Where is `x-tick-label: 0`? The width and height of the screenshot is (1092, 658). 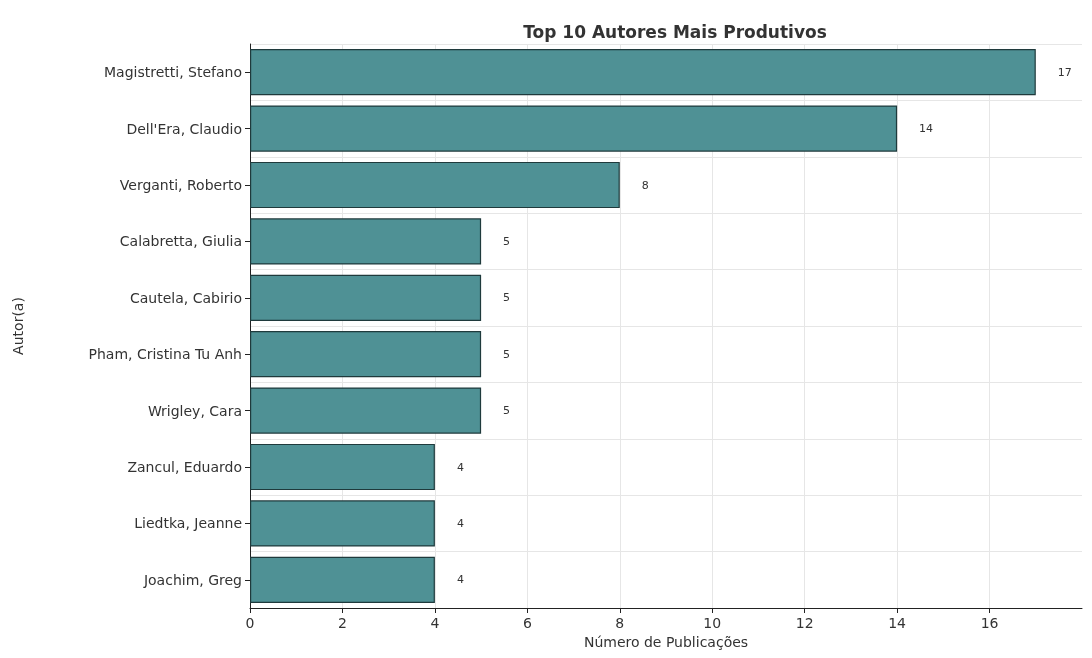 x-tick-label: 0 is located at coordinates (250, 623).